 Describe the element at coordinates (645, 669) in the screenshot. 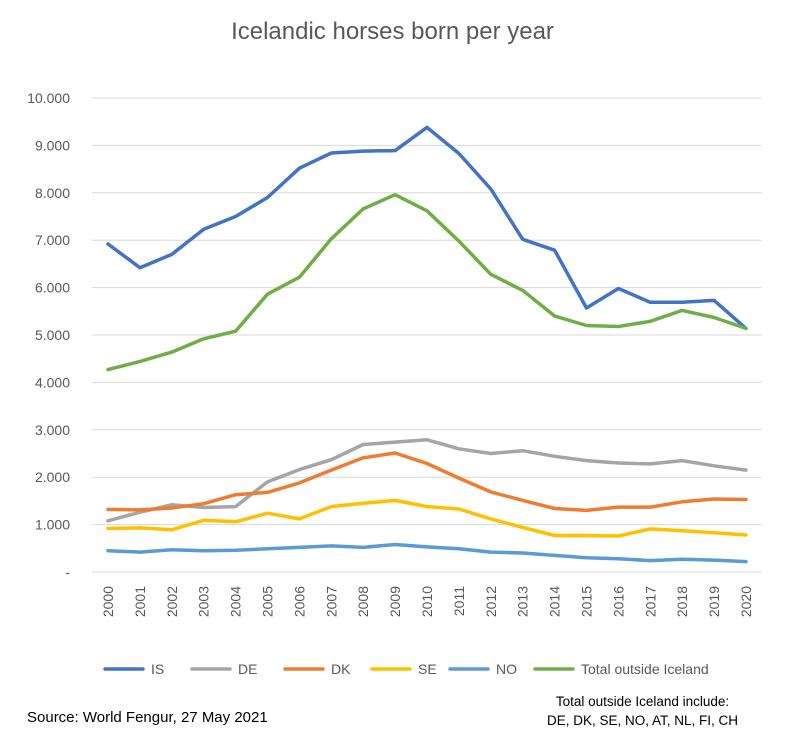

I see `legend-label: Total outside Iceland` at that location.